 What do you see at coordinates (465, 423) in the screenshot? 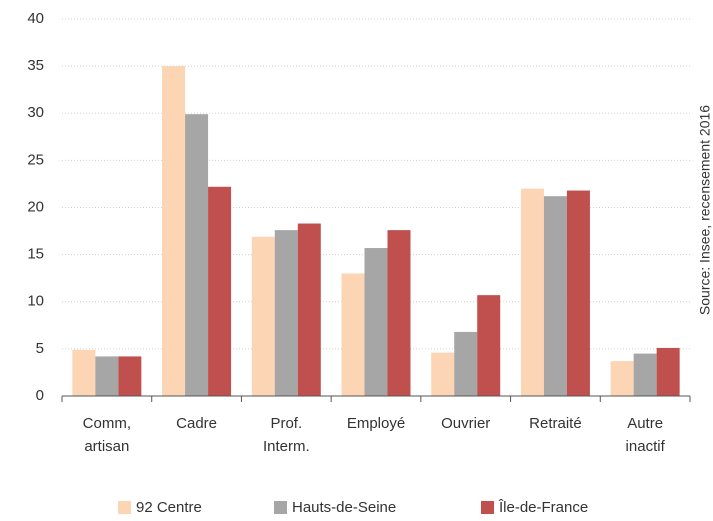
I see `x-tick-label: Ouvrier` at bounding box center [465, 423].